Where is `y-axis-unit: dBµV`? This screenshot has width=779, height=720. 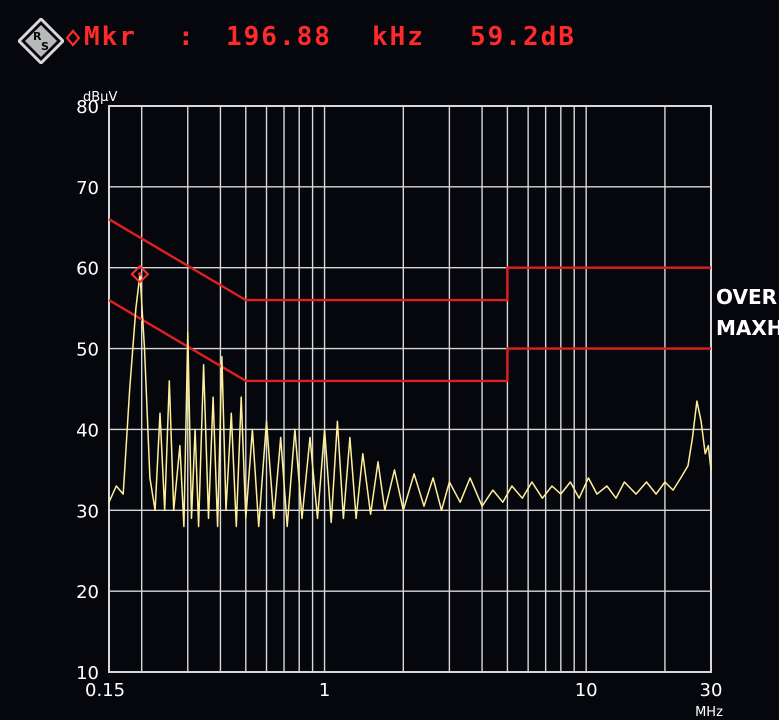
y-axis-unit: dBµV is located at coordinates (100, 97).